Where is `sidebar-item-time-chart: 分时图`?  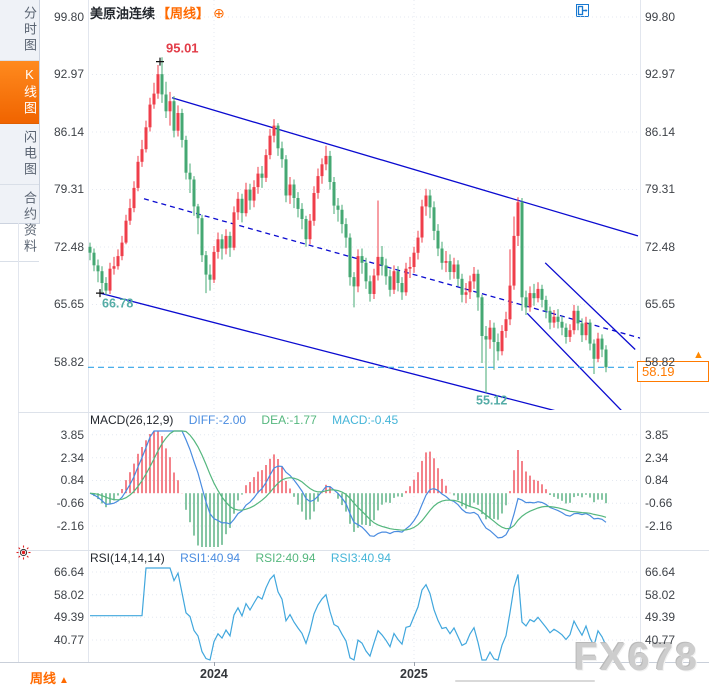 sidebar-item-time-chart: 分时图 is located at coordinates (19, 30).